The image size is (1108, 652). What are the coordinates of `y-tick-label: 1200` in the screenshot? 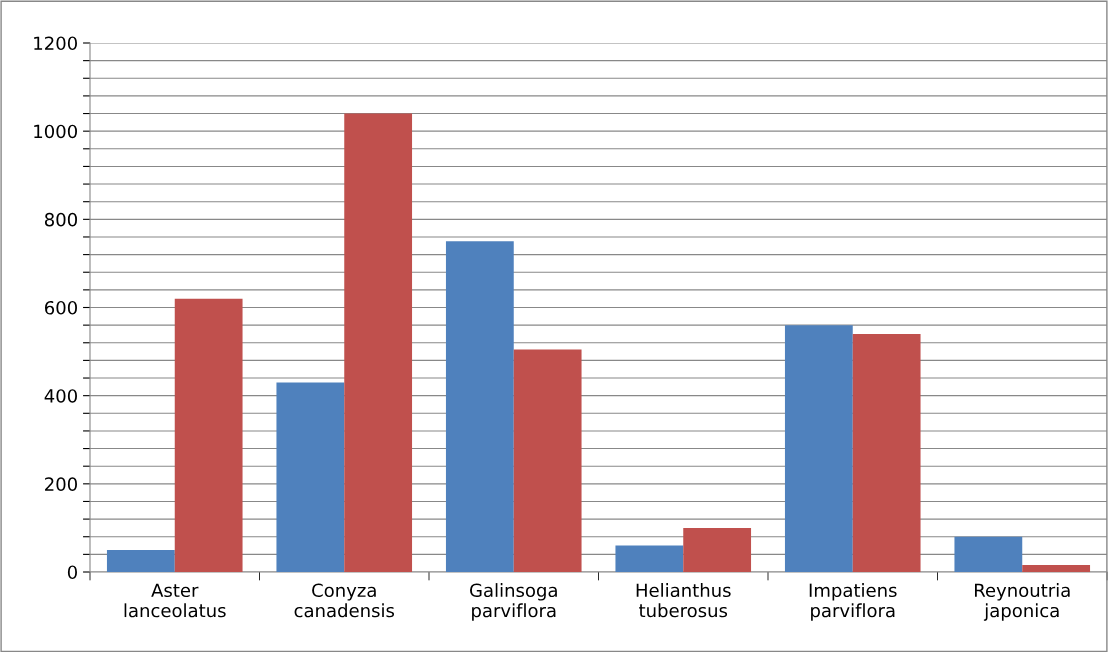 It's located at (55, 43).